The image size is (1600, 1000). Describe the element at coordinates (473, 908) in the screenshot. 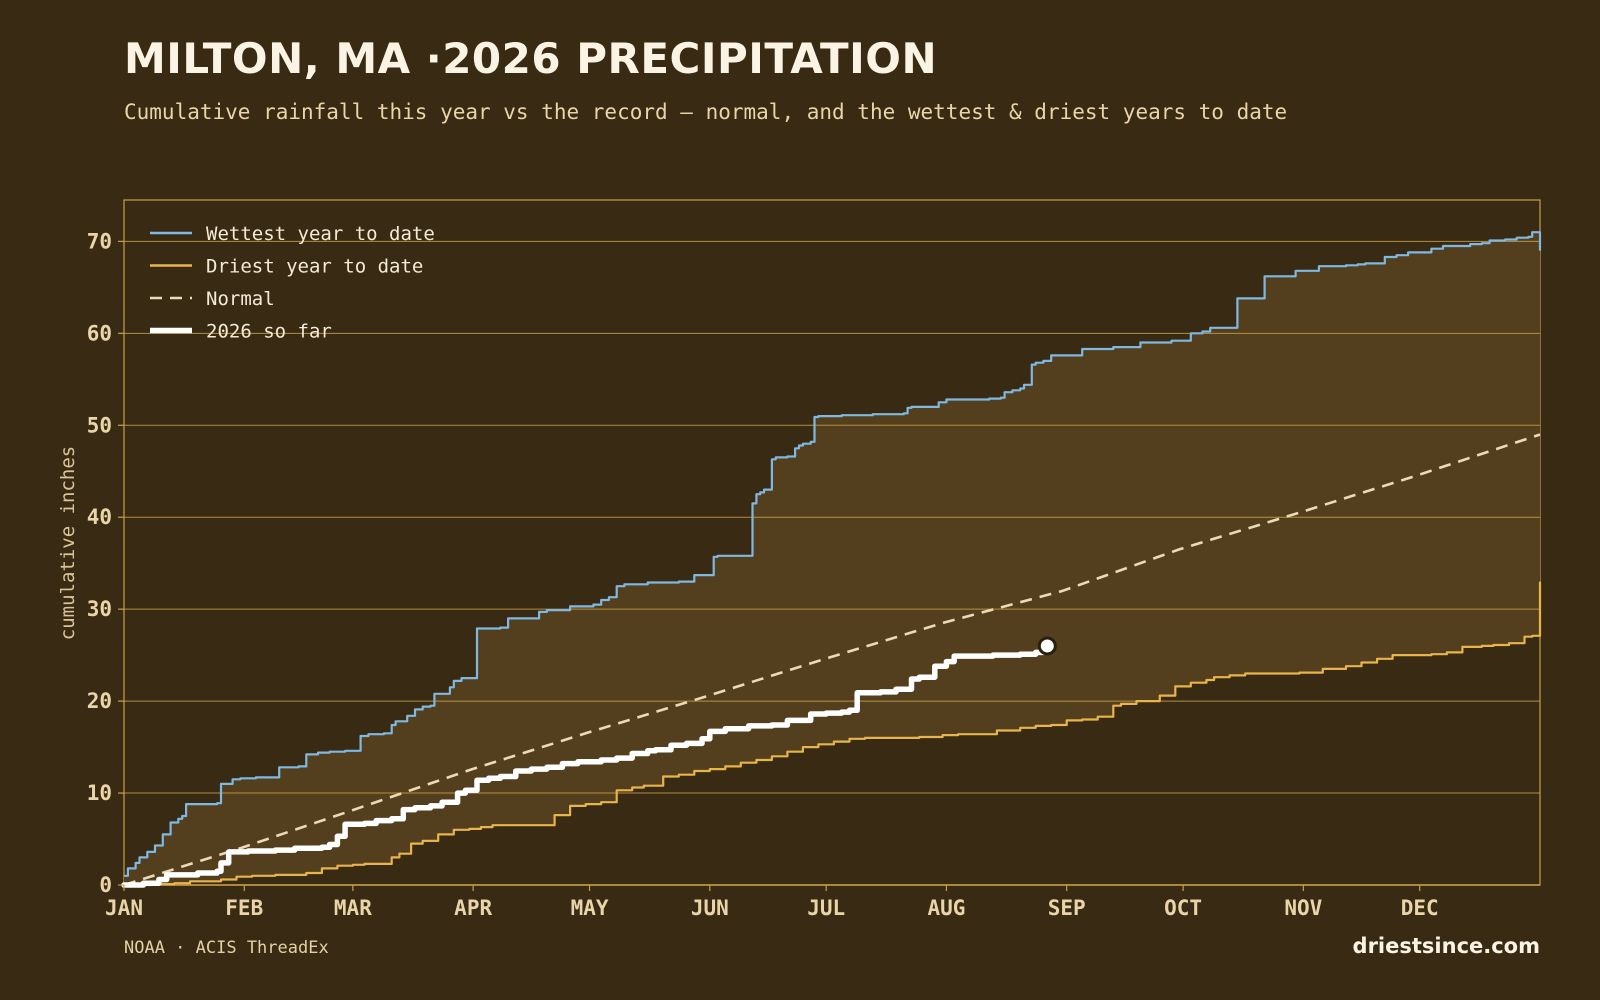

I see `x-tick-label-apr: APR` at that location.